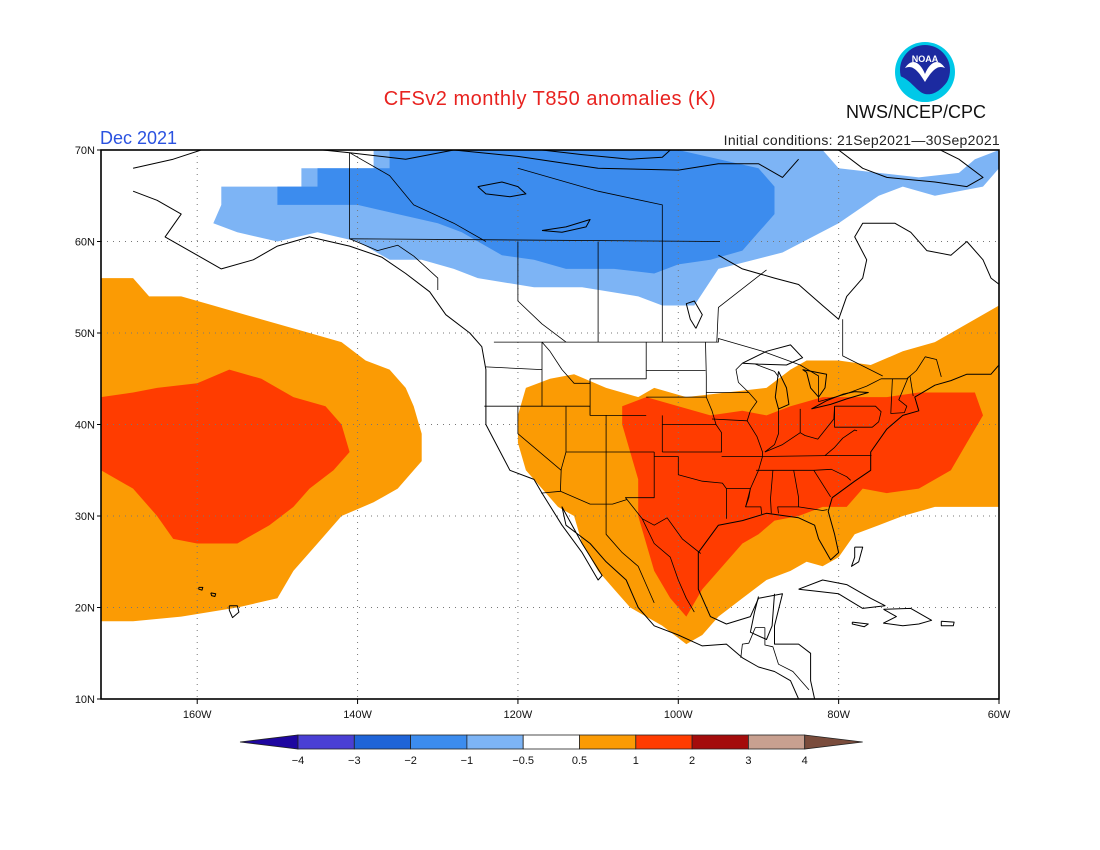 This screenshot has height=850, width=1100. I want to click on coastline-hawaii-big-island, so click(234, 612).